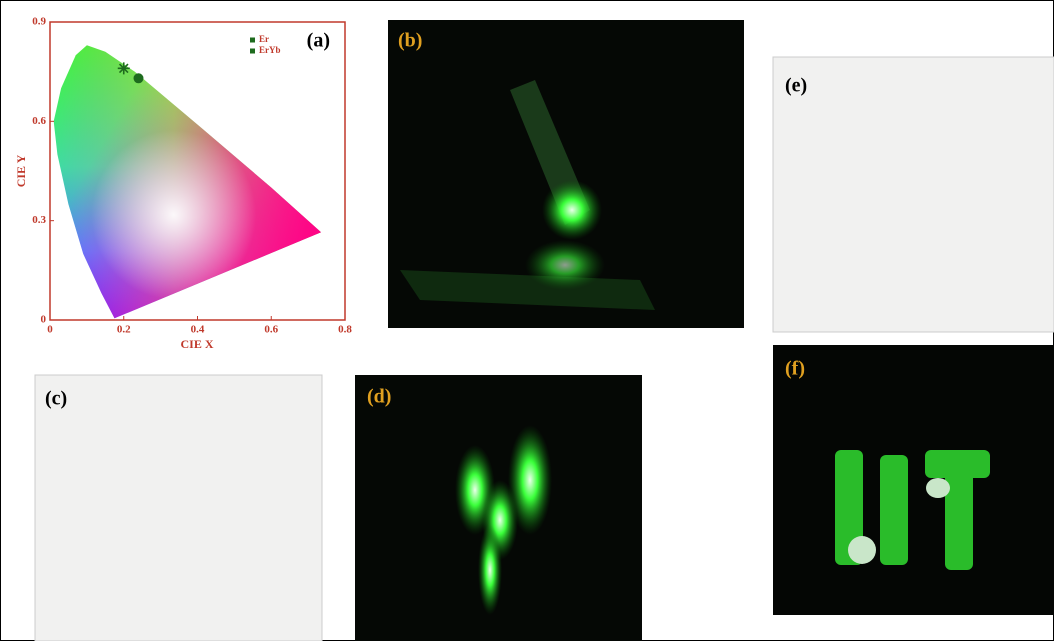 The height and width of the screenshot is (641, 1054). I want to click on x-tick-label: 0.8, so click(345, 330).